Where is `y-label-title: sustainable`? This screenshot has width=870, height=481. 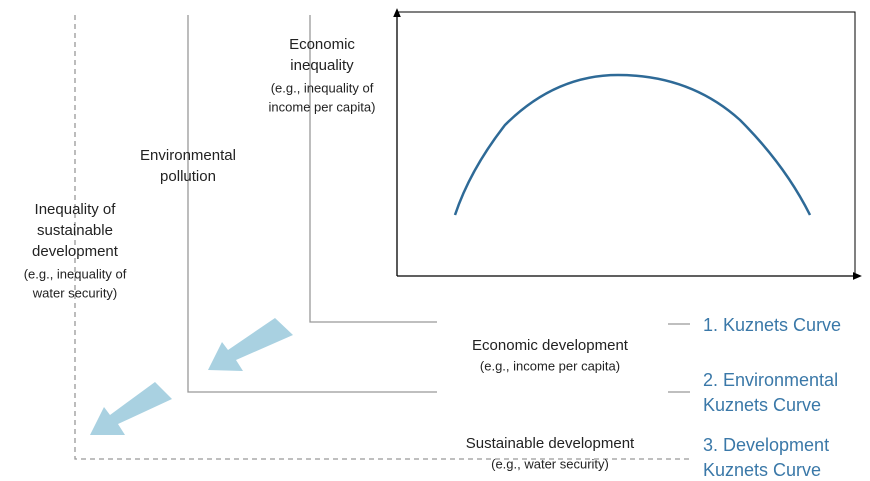
y-label-title: sustainable is located at coordinates (75, 230).